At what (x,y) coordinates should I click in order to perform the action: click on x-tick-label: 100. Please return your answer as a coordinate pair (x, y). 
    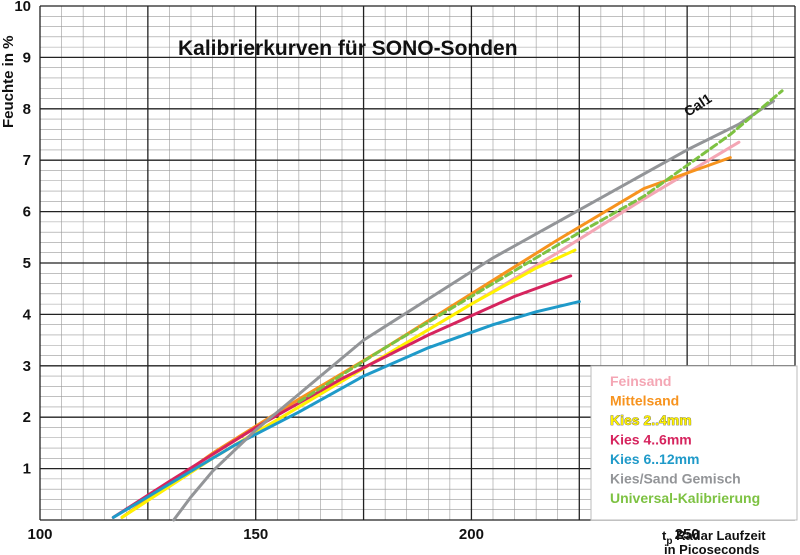
    Looking at the image, I should click on (39, 534).